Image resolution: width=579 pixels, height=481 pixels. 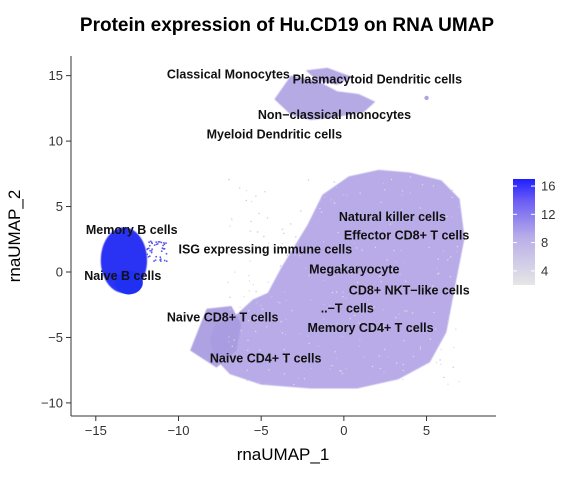 What do you see at coordinates (426, 430) in the screenshot?
I see `x-tick-label: 5` at bounding box center [426, 430].